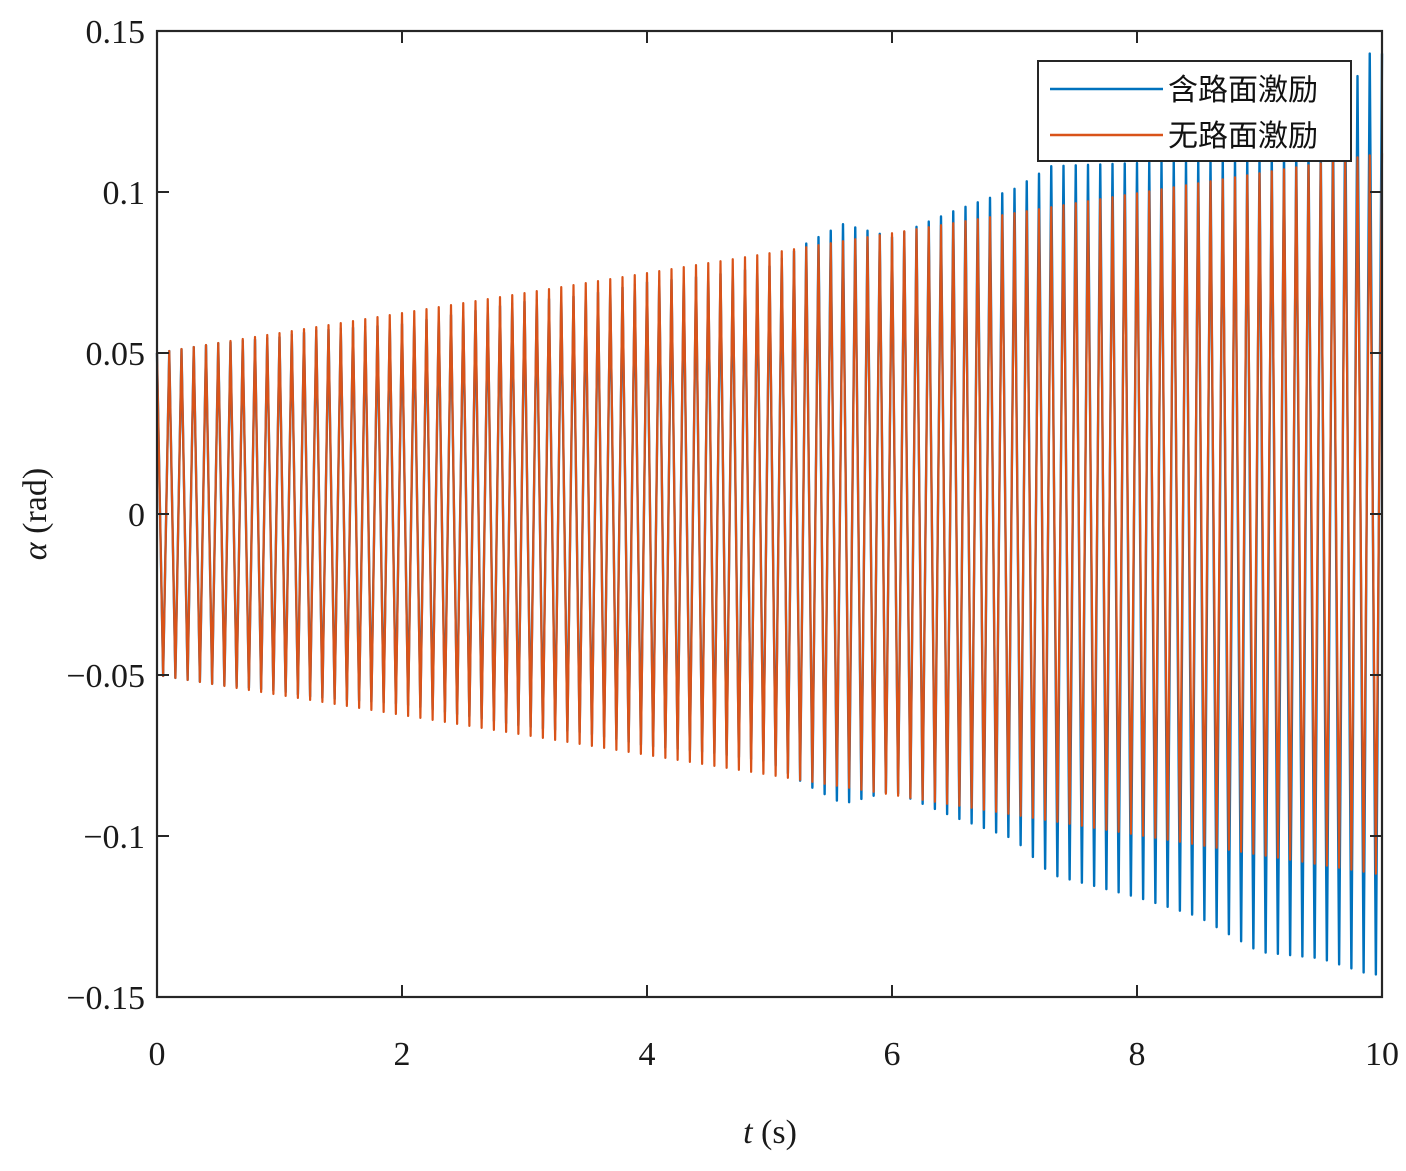 The height and width of the screenshot is (1171, 1406). I want to click on y-tick-label: 0, so click(136, 515).